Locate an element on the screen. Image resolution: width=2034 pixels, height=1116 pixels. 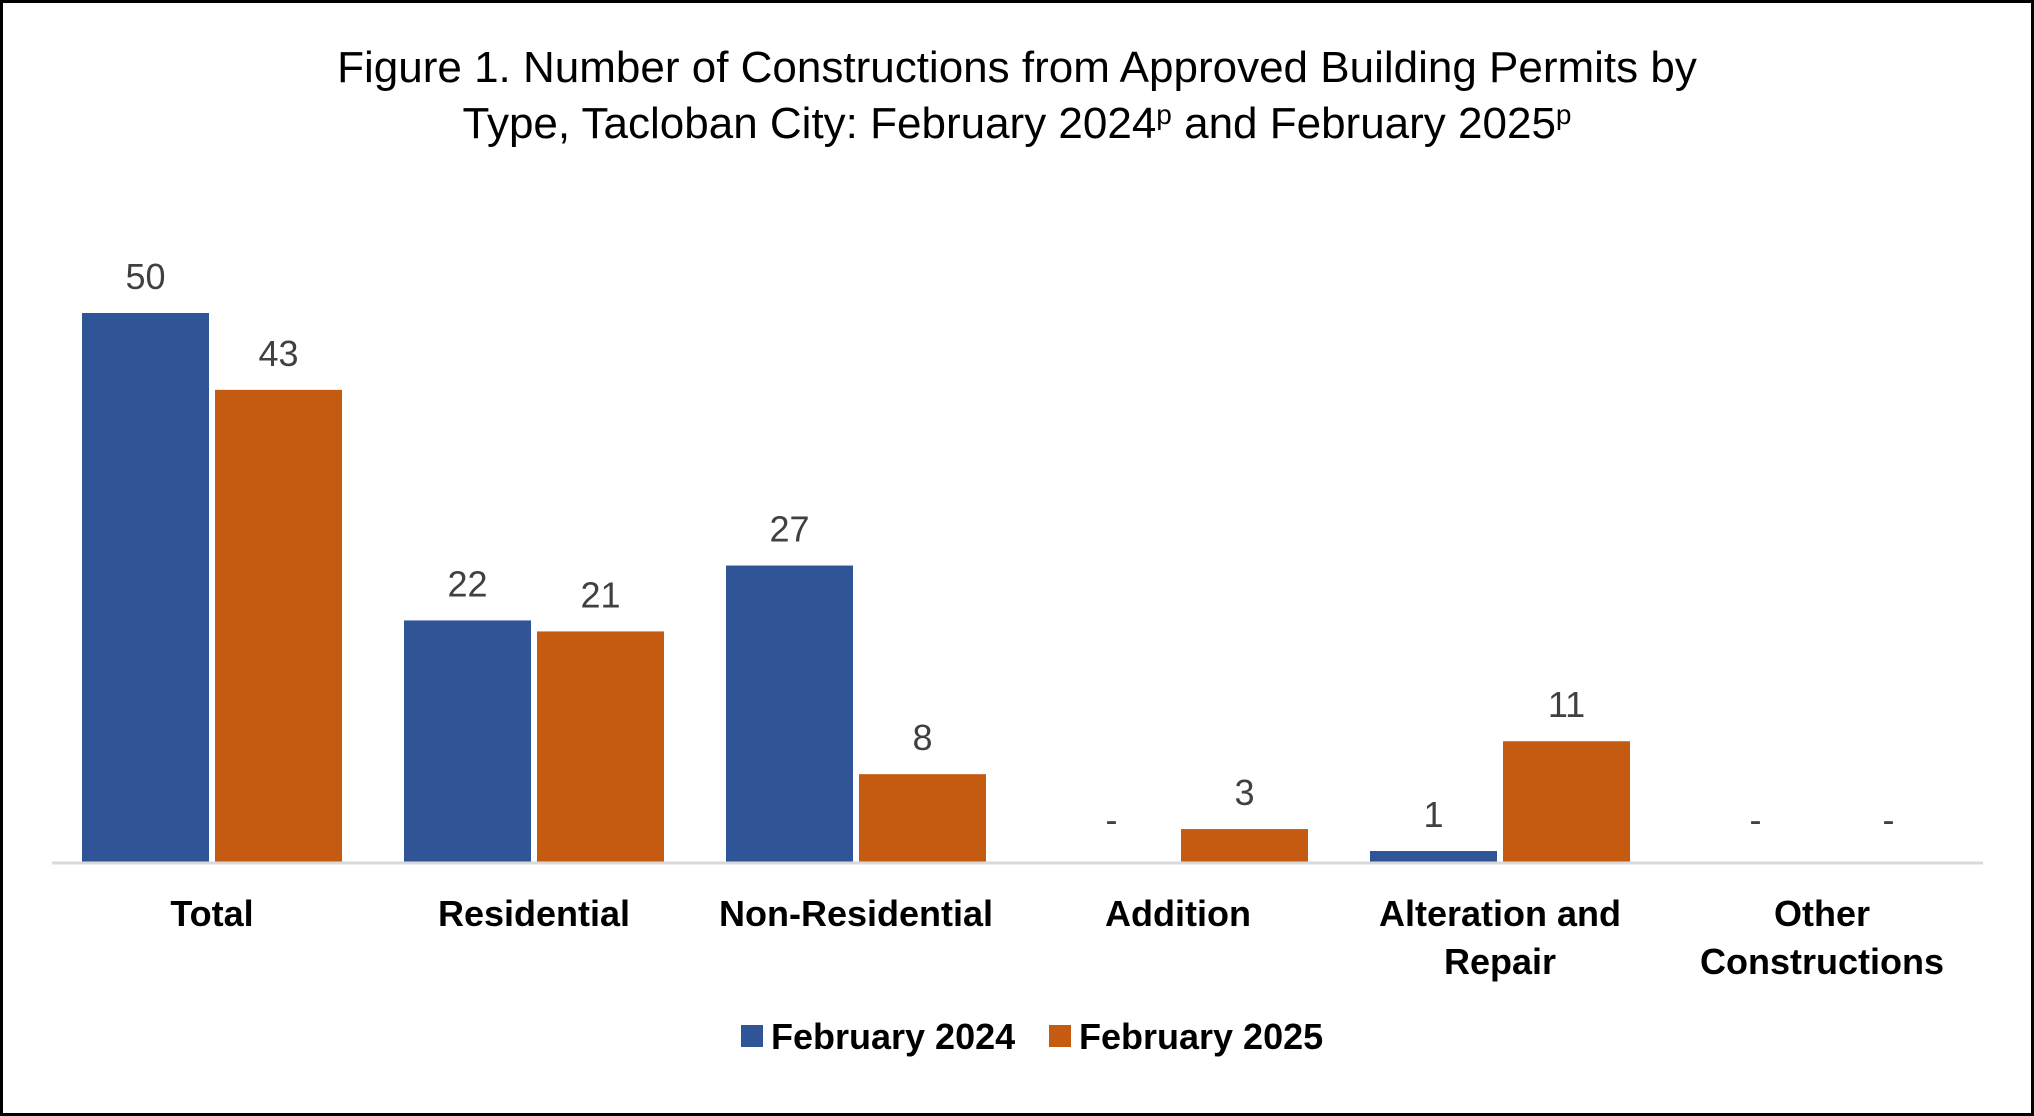
title-superscript-2: p is located at coordinates (1563, 114).